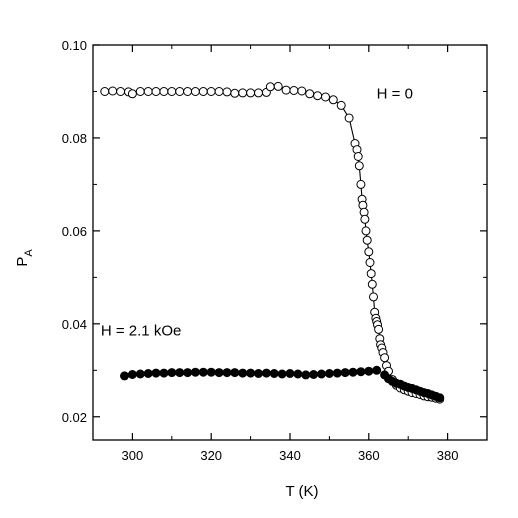  Describe the element at coordinates (301, 491) in the screenshot. I see `x-axis-label: T (K)` at that location.